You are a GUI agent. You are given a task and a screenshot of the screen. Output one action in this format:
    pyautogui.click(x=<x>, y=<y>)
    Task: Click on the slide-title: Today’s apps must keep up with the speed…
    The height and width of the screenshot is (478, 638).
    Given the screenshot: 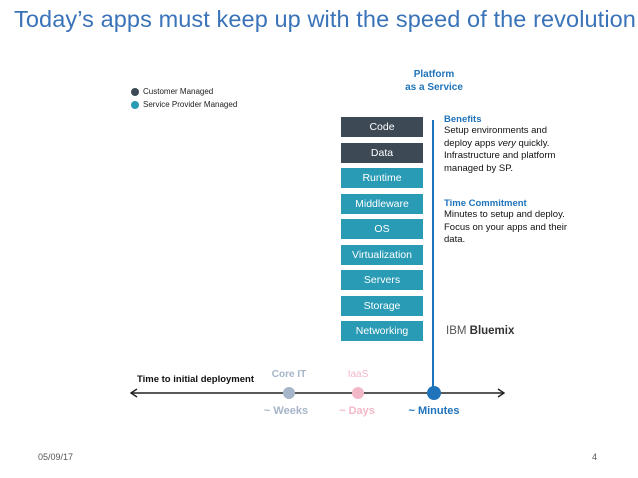 What is the action you would take?
    pyautogui.click(x=326, y=19)
    